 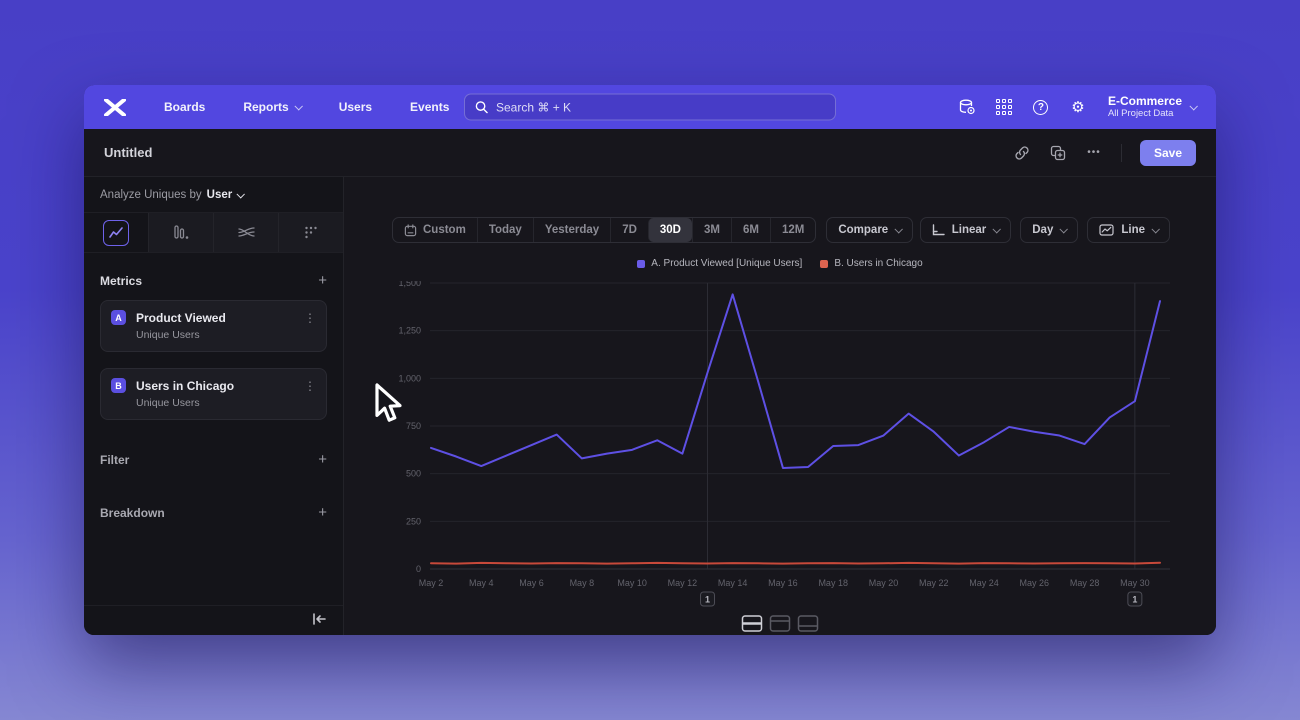 I want to click on svg-text: May 12, so click(x=683, y=583).